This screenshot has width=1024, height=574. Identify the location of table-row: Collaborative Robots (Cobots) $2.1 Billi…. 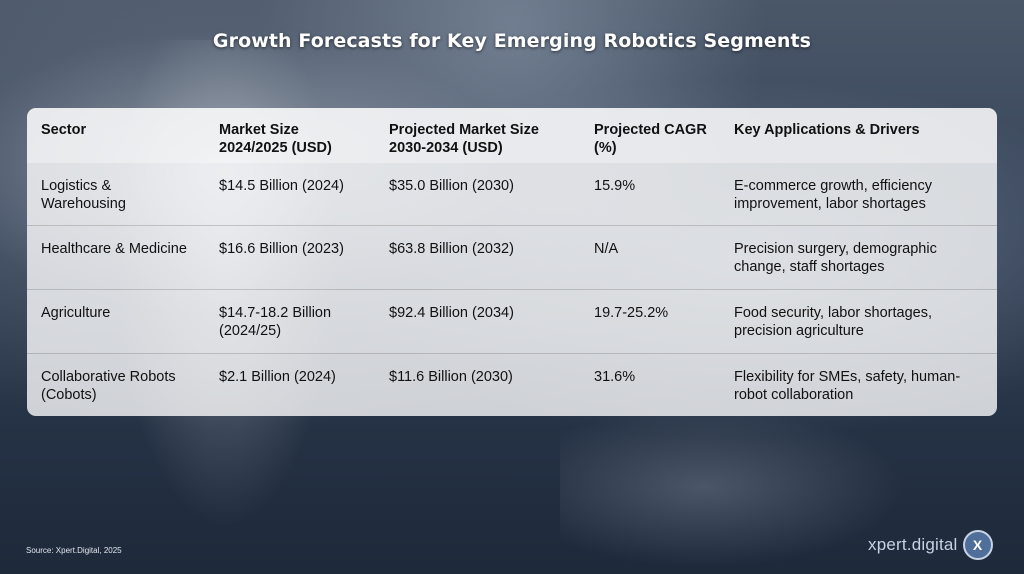
(512, 384).